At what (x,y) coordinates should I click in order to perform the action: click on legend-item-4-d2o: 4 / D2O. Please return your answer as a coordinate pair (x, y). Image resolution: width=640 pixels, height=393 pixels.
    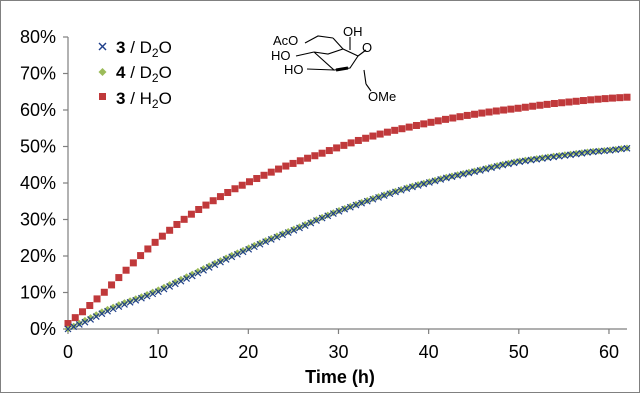
    Looking at the image, I should click on (135, 74).